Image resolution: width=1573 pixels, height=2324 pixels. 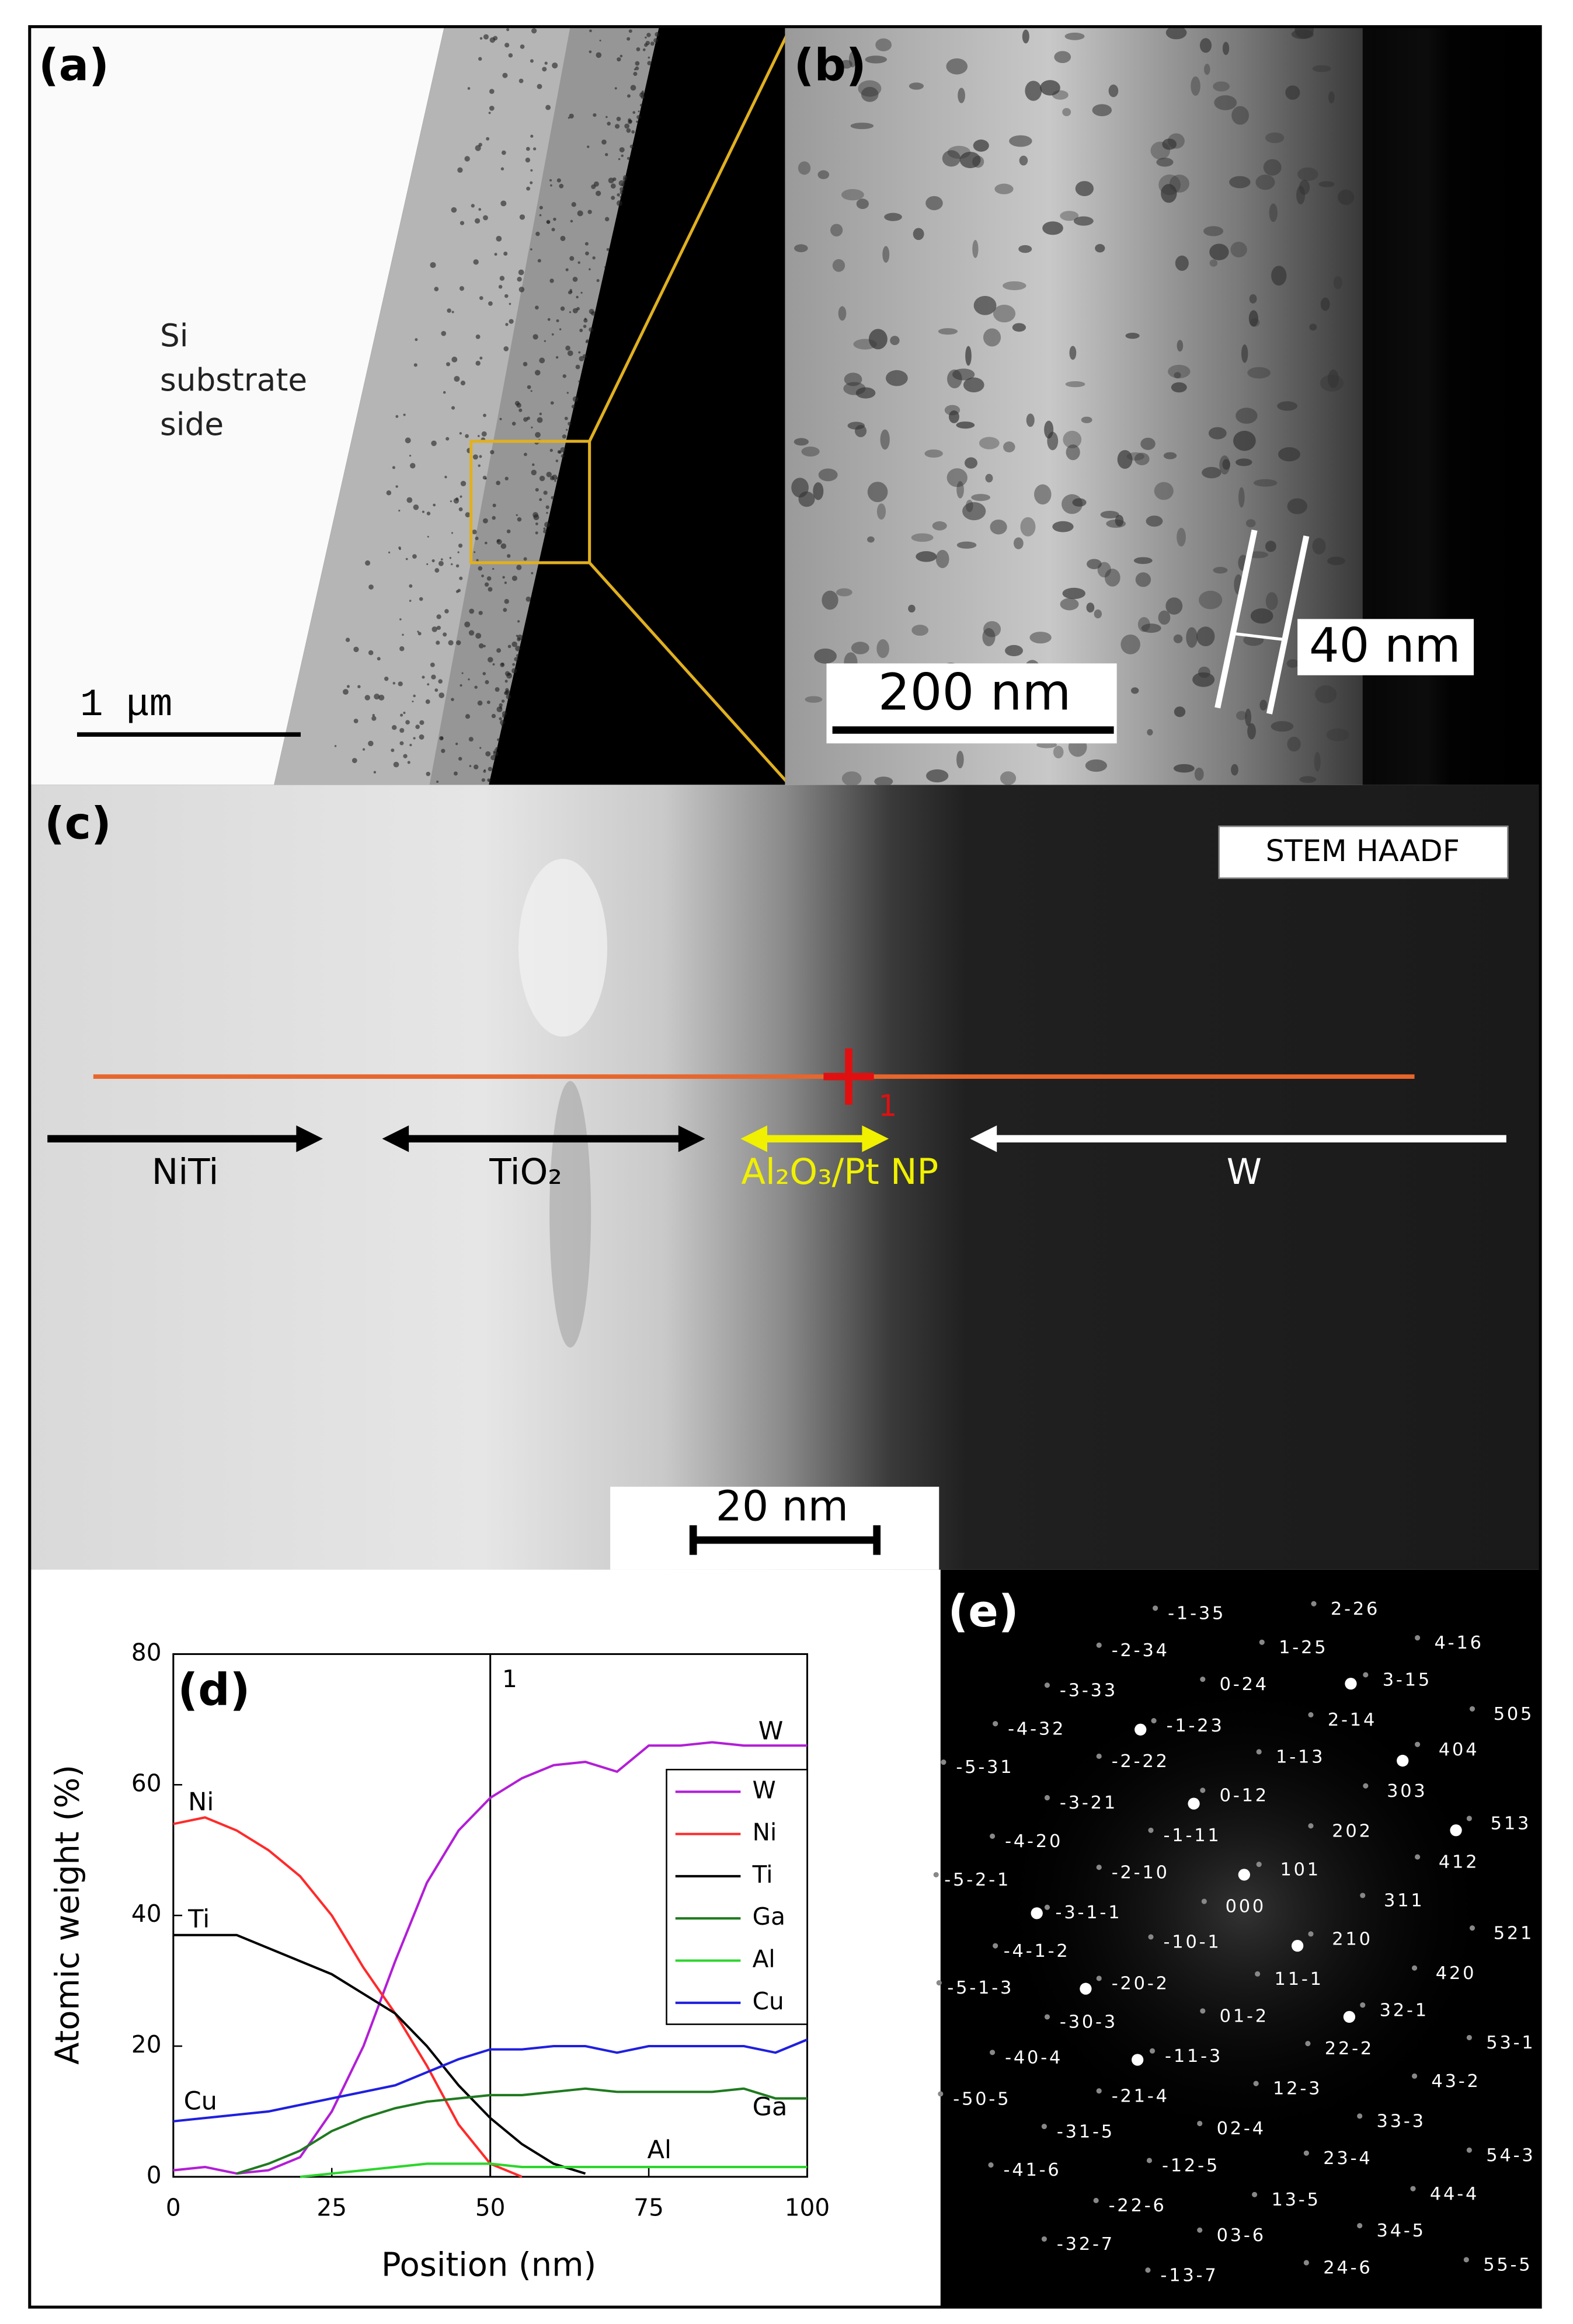 What do you see at coordinates (1241, 2235) in the screenshot?
I see `reflection-label: 03-6` at bounding box center [1241, 2235].